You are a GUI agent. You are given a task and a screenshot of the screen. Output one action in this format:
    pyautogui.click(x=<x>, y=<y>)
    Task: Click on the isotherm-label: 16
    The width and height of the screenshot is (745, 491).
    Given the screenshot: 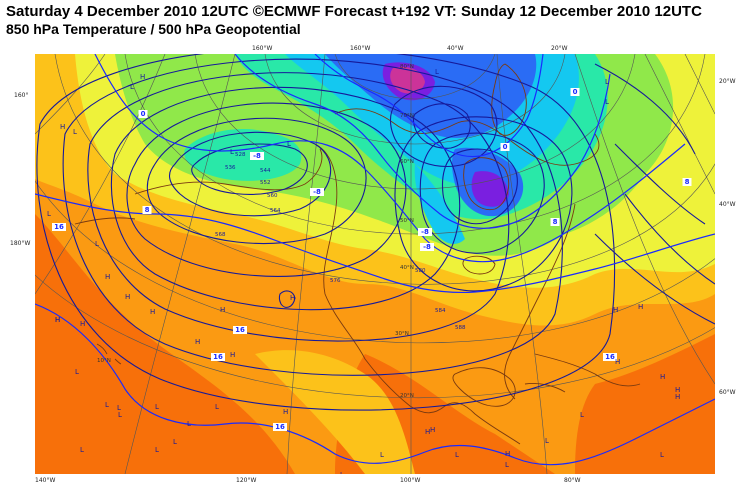 What is the action you would take?
    pyautogui.click(x=610, y=357)
    